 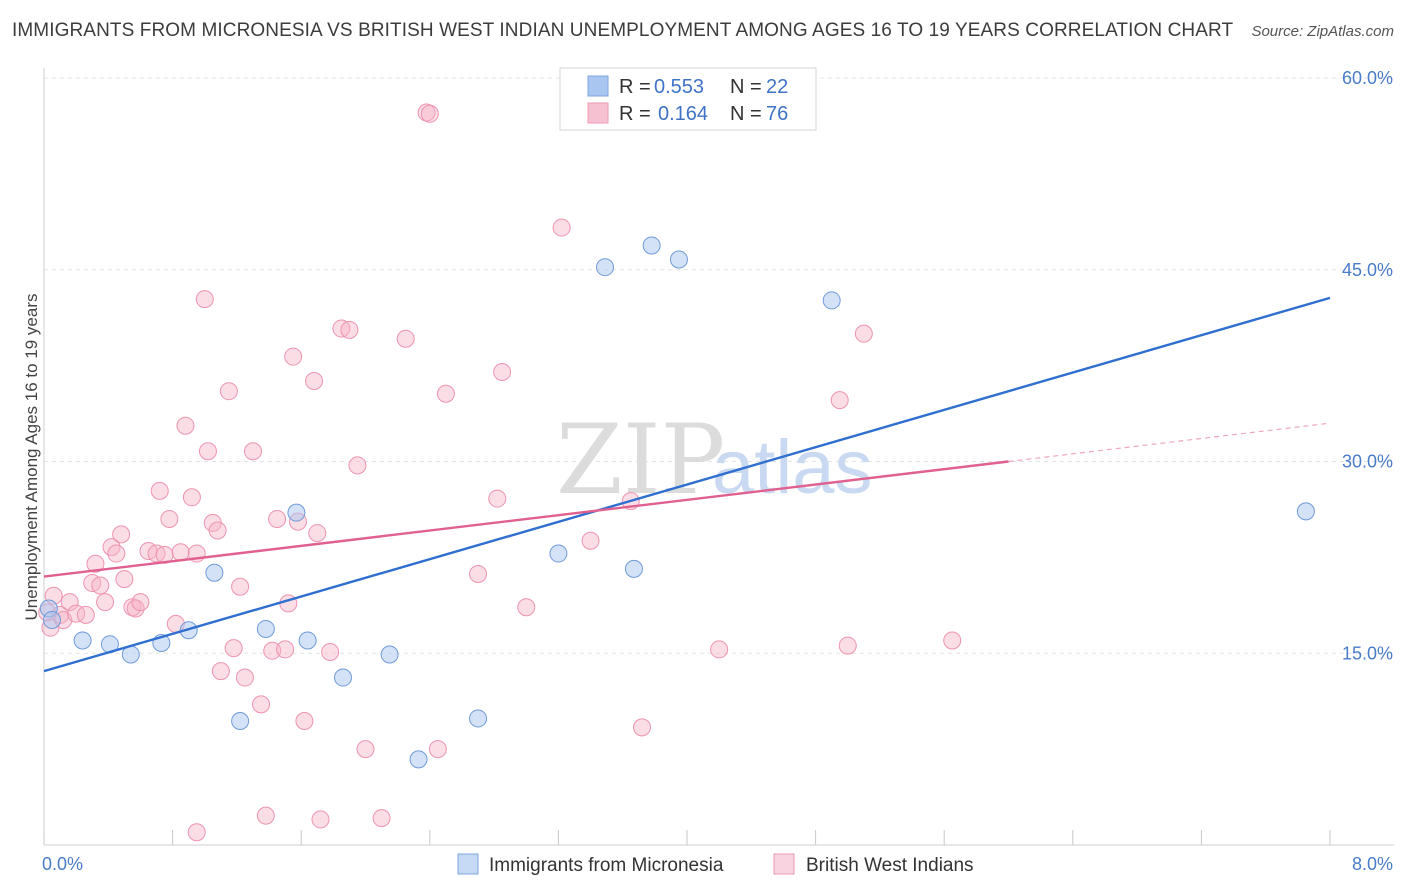 What do you see at coordinates (683, 114) in the screenshot?
I see `legend-r-value-2: 0.164` at bounding box center [683, 114].